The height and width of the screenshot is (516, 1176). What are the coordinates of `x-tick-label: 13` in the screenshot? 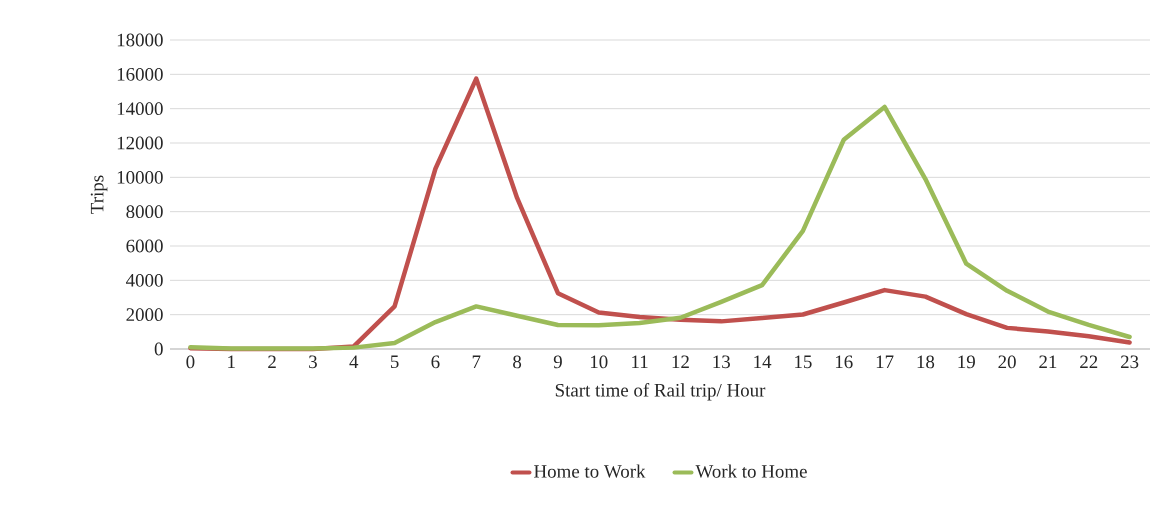 It's located at (721, 362).